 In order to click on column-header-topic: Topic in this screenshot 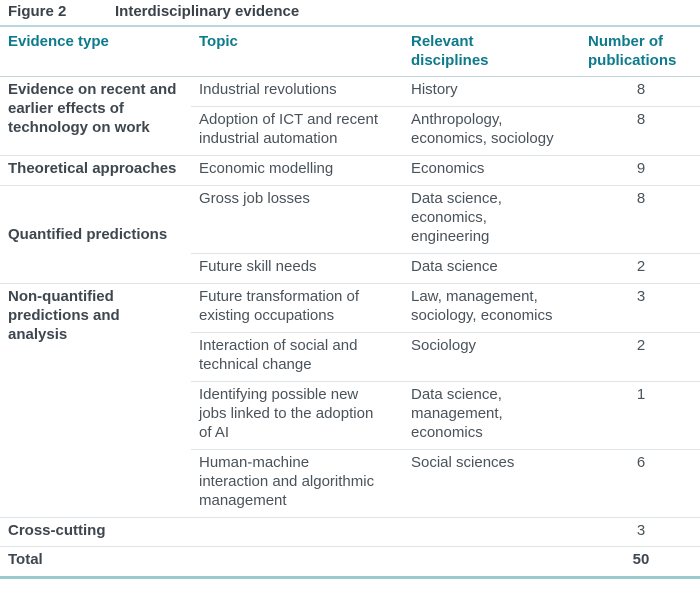, I will do `click(218, 41)`.